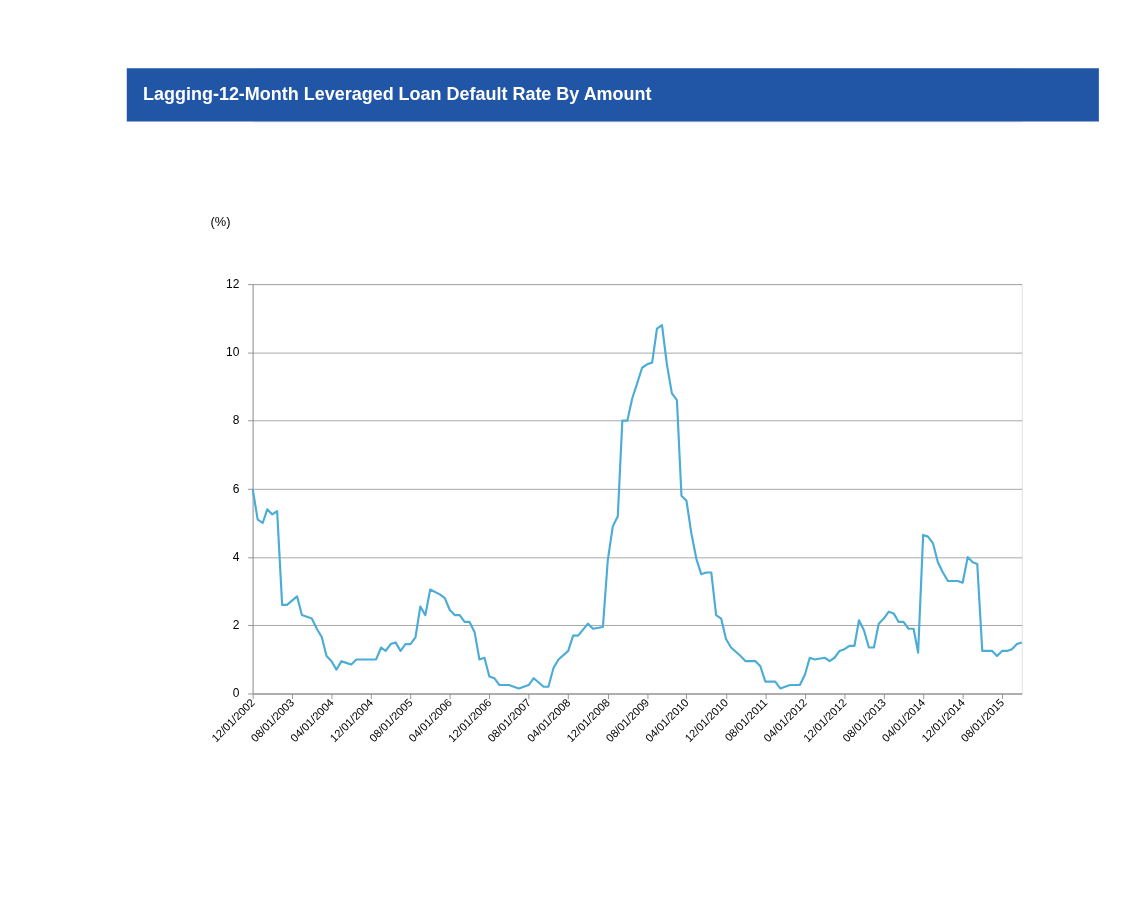 The image size is (1134, 920). Describe the element at coordinates (236, 488) in the screenshot. I see `y-tick-label: 6` at that location.